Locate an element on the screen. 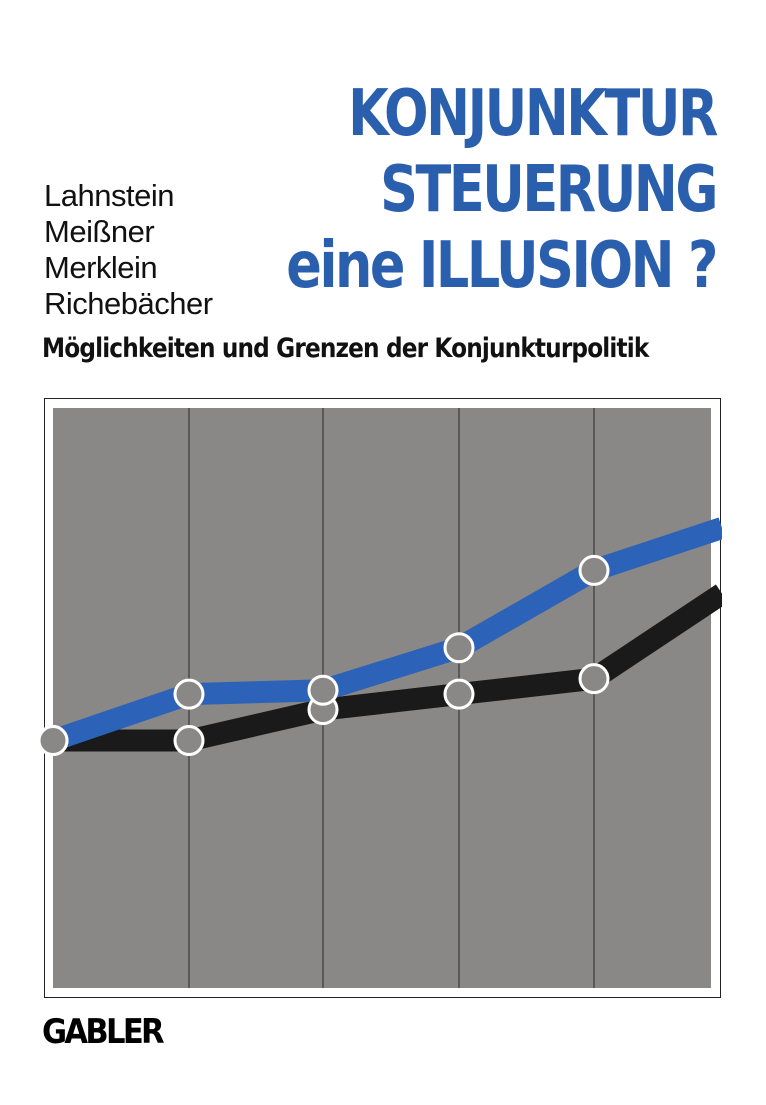 This screenshot has width=766, height=1105. title-line: eine ILLUSION ? is located at coordinates (502, 266).